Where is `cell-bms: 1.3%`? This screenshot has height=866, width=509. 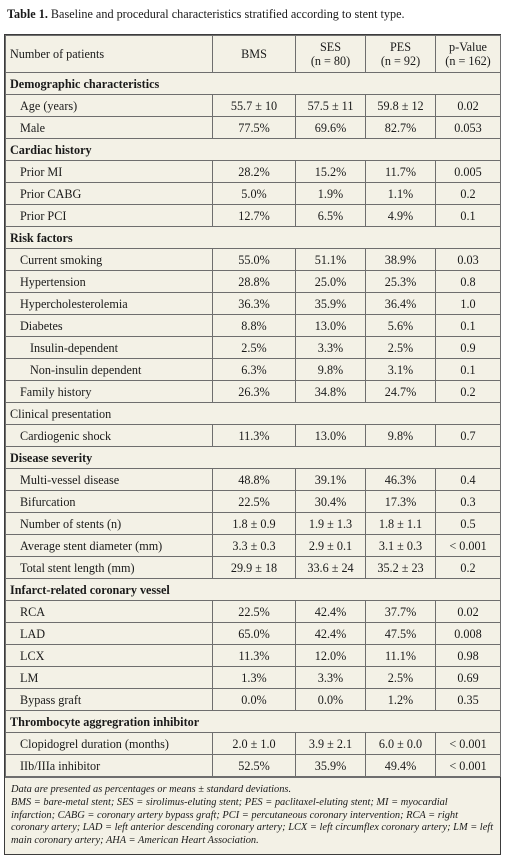
cell-bms: 1.3% is located at coordinates (254, 677).